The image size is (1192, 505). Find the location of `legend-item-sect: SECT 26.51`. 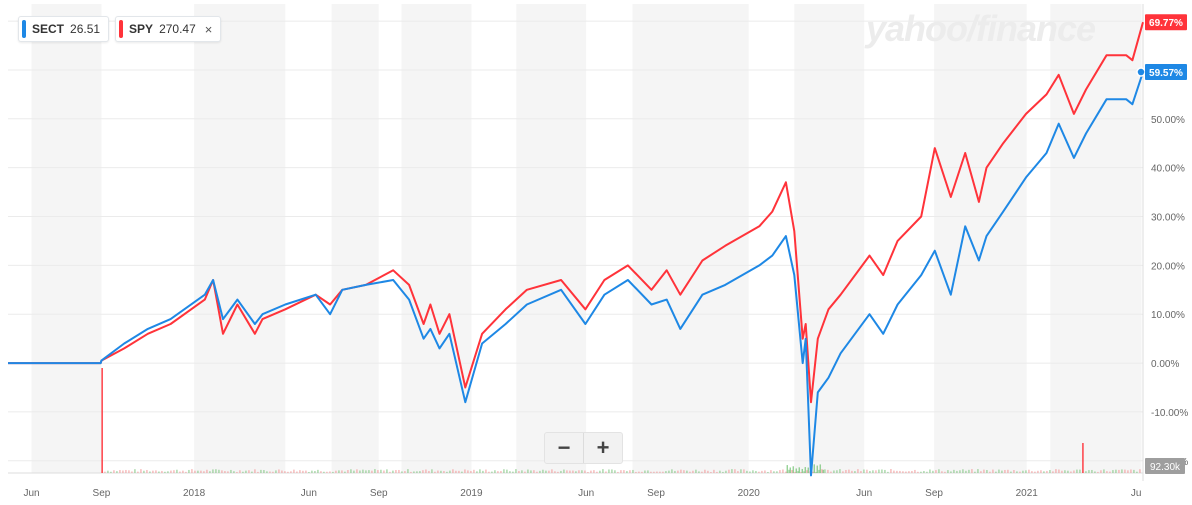

legend-item-sect: SECT 26.51 is located at coordinates (64, 29).